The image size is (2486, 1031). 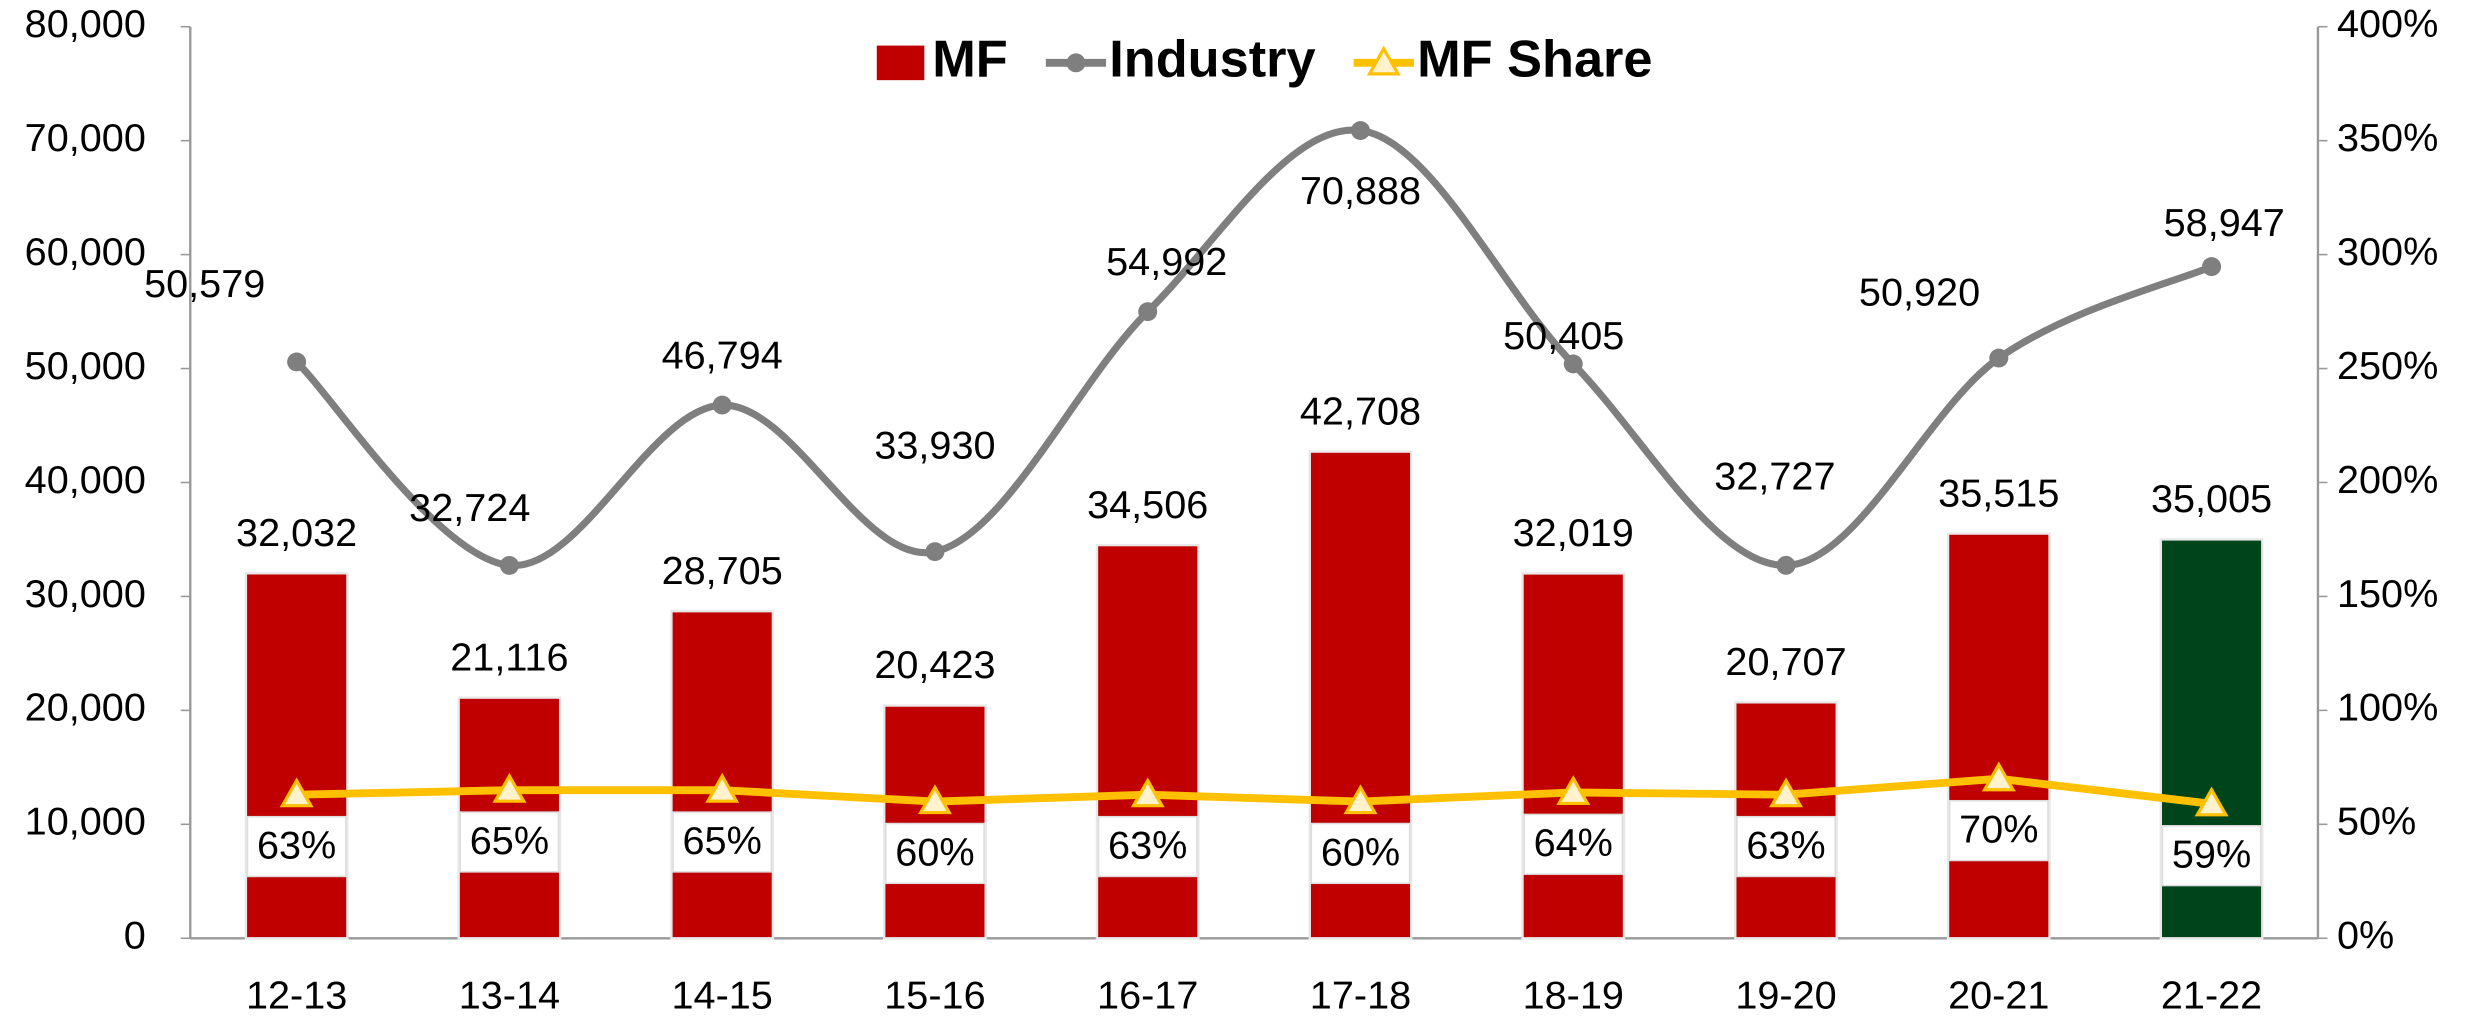 I want to click on share-value-label: 64%, so click(x=1573, y=843).